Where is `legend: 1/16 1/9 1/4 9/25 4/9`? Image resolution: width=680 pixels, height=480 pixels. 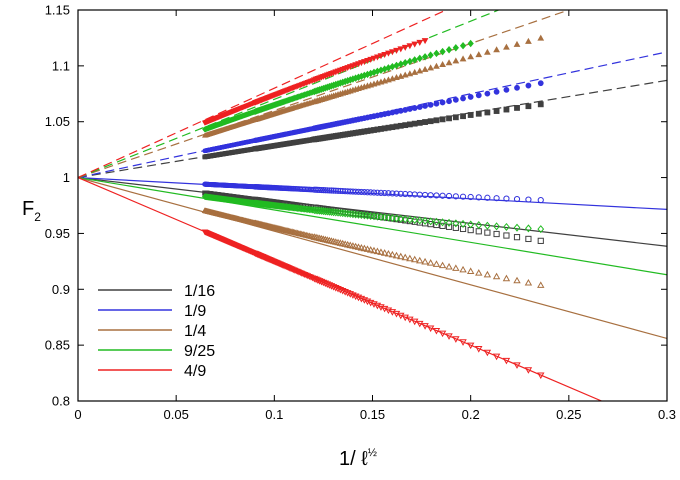 legend: 1/16 1/9 1/4 9/25 4/9 is located at coordinates (156, 331).